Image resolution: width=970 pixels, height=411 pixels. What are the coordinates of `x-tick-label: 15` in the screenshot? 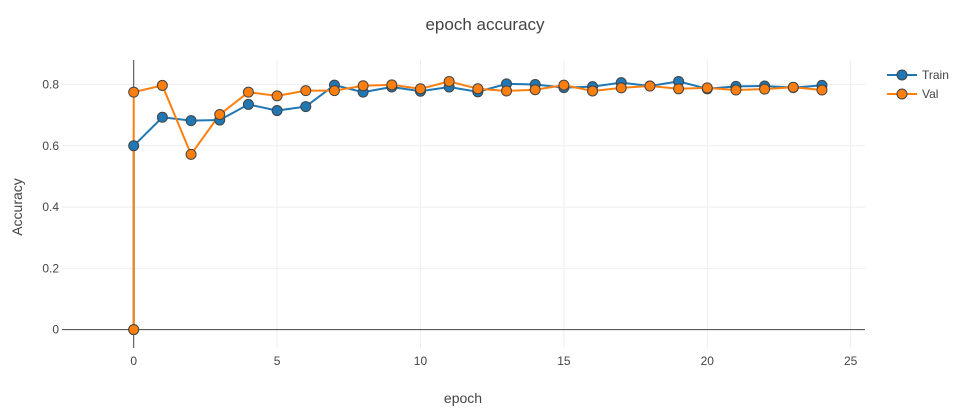 It's located at (564, 361).